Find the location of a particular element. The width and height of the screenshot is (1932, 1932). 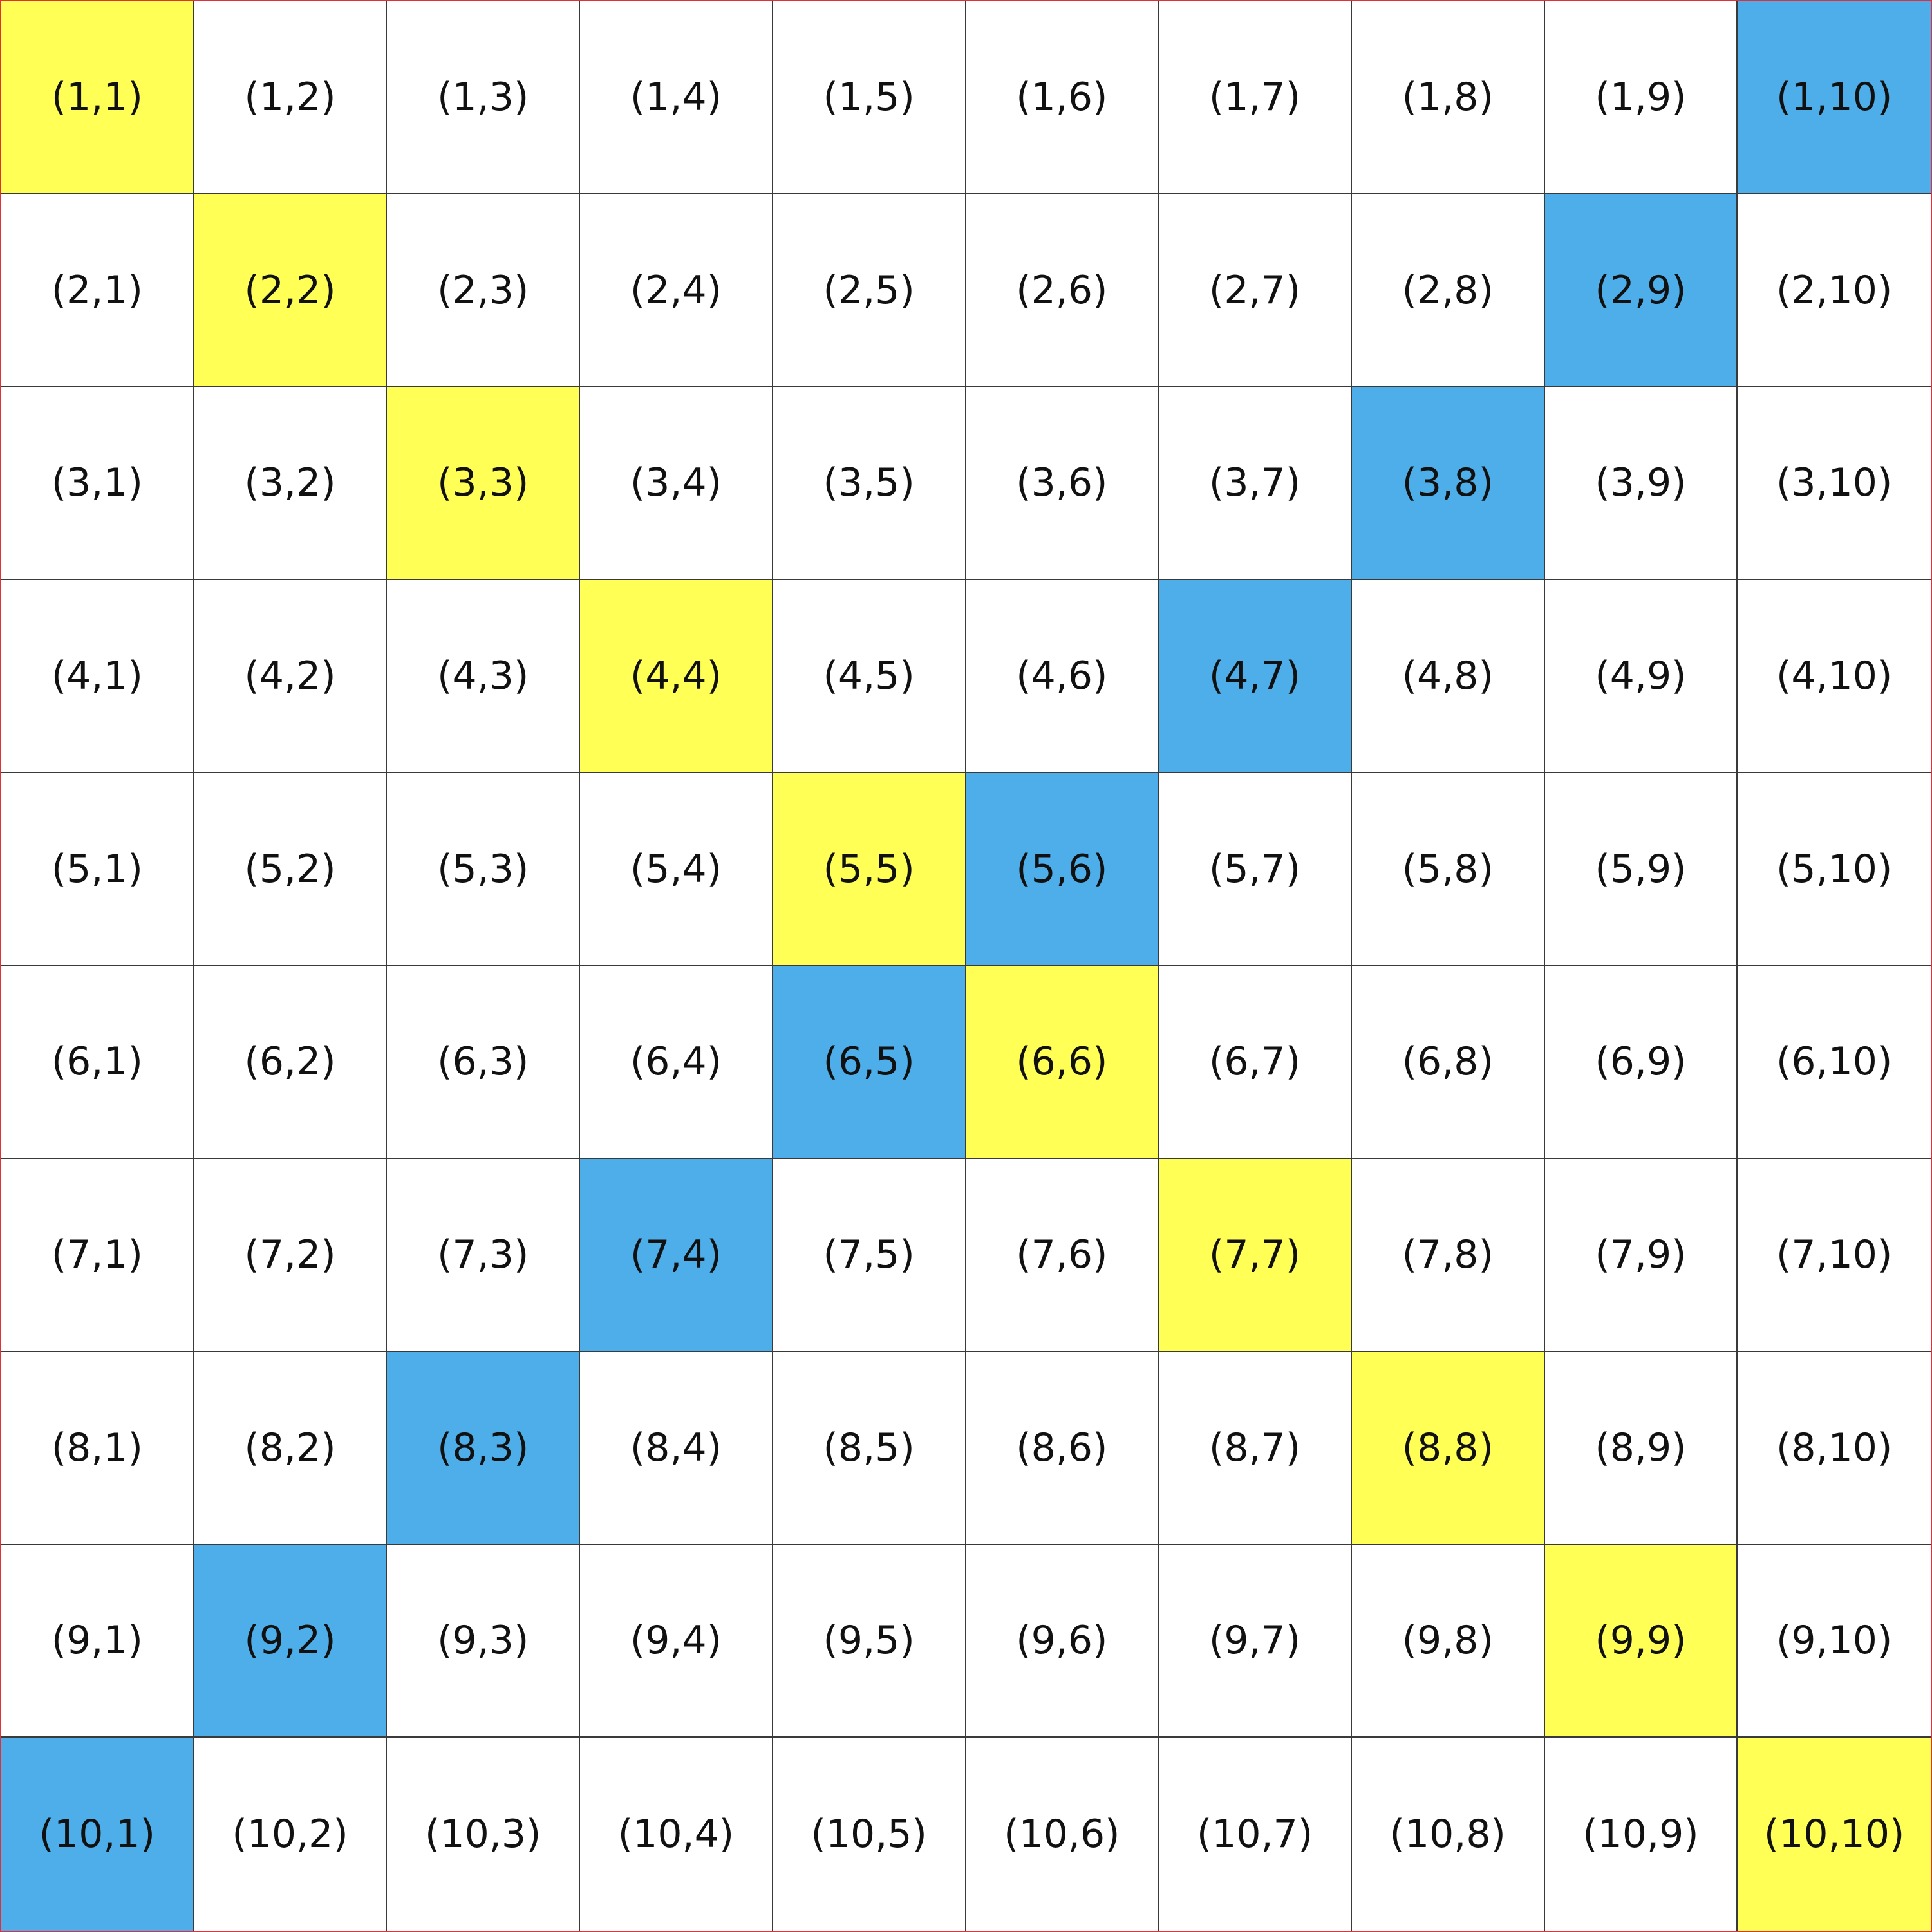

grid-cell: (9,6) is located at coordinates (1062, 1641).